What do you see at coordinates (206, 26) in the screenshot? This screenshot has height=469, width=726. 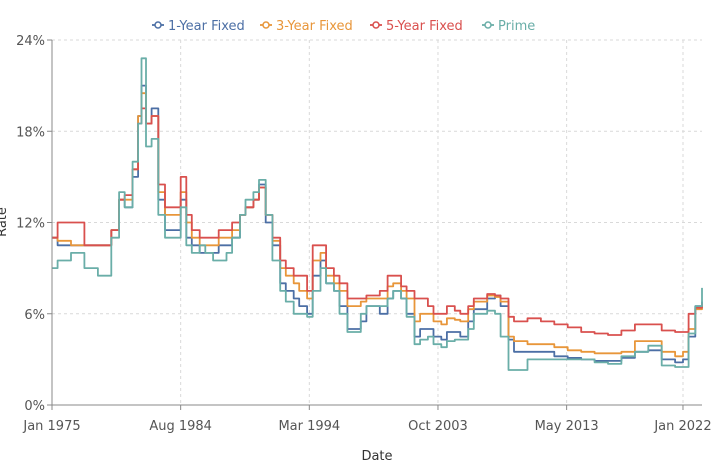 I see `legend-label: 1-Year Fixed` at bounding box center [206, 26].